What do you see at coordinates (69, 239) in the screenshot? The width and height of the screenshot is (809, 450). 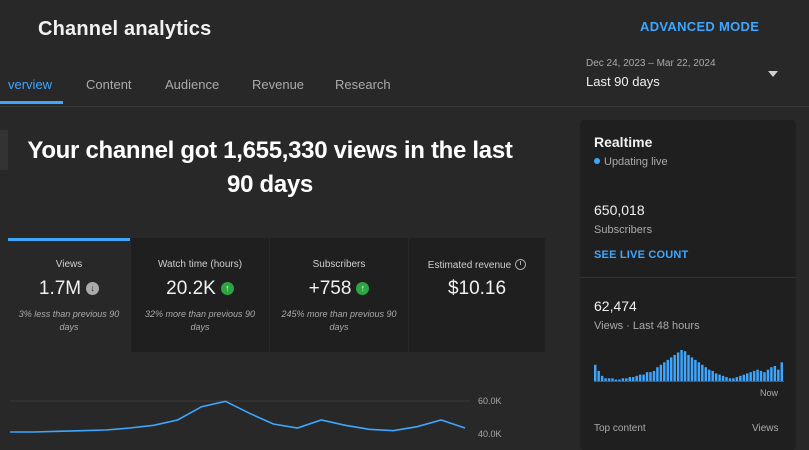 I see `active-card-indicator` at bounding box center [69, 239].